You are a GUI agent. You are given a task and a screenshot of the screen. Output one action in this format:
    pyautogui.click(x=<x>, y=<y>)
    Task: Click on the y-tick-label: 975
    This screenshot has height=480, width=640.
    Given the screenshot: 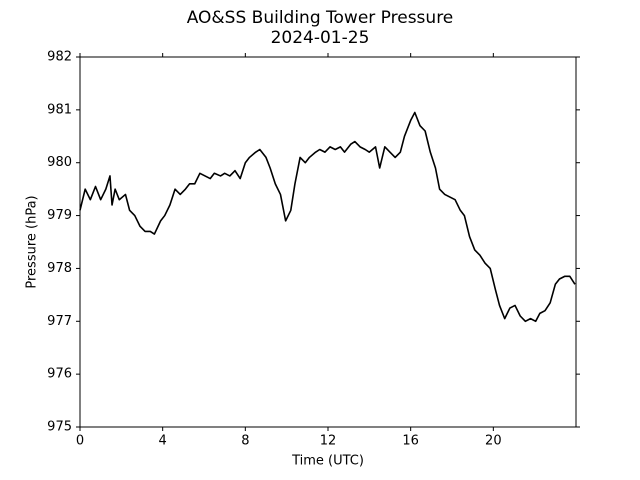 What is the action you would take?
    pyautogui.click(x=59, y=427)
    